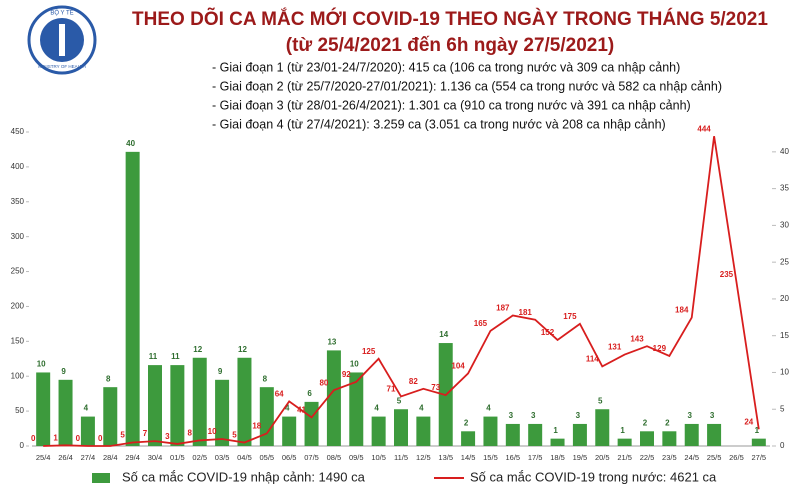  What do you see at coordinates (593, 476) in the screenshot?
I see `legend-label: Số ca mắc COVID-19 trong nước: 4621 ca` at bounding box center [593, 476].